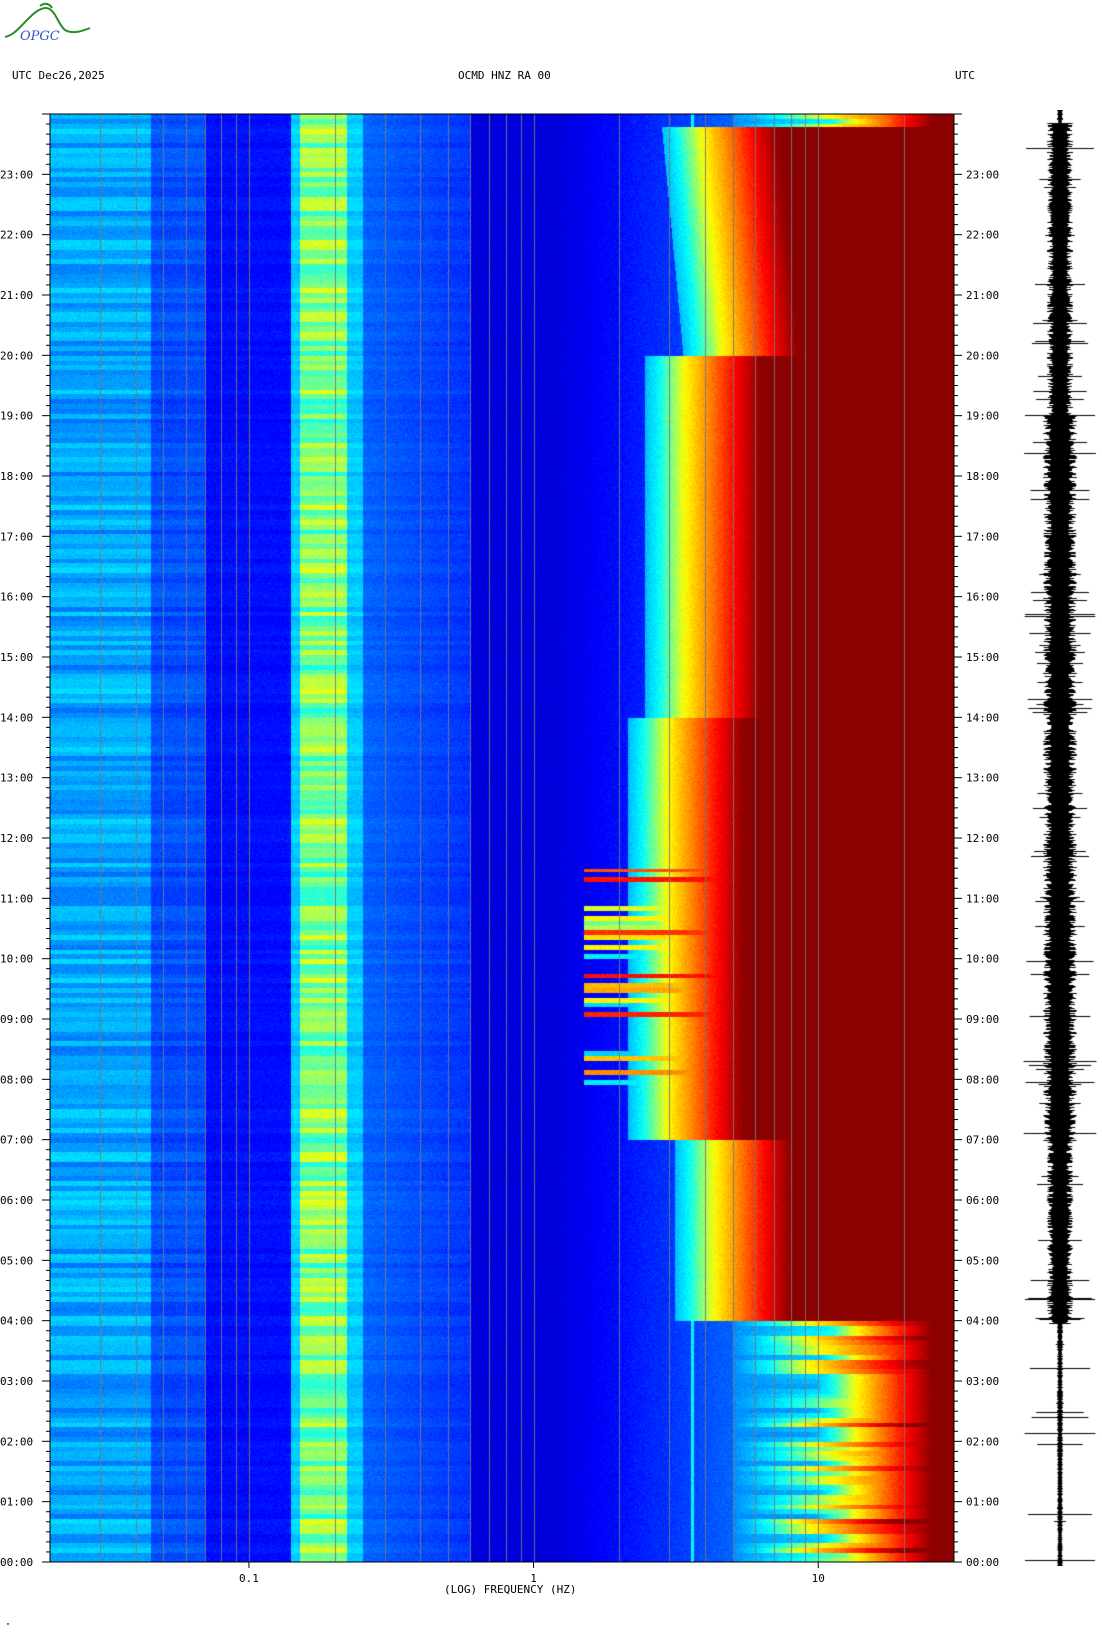  Describe the element at coordinates (16, 1381) in the screenshot. I see `y-tick-label-left: 03:00` at that location.